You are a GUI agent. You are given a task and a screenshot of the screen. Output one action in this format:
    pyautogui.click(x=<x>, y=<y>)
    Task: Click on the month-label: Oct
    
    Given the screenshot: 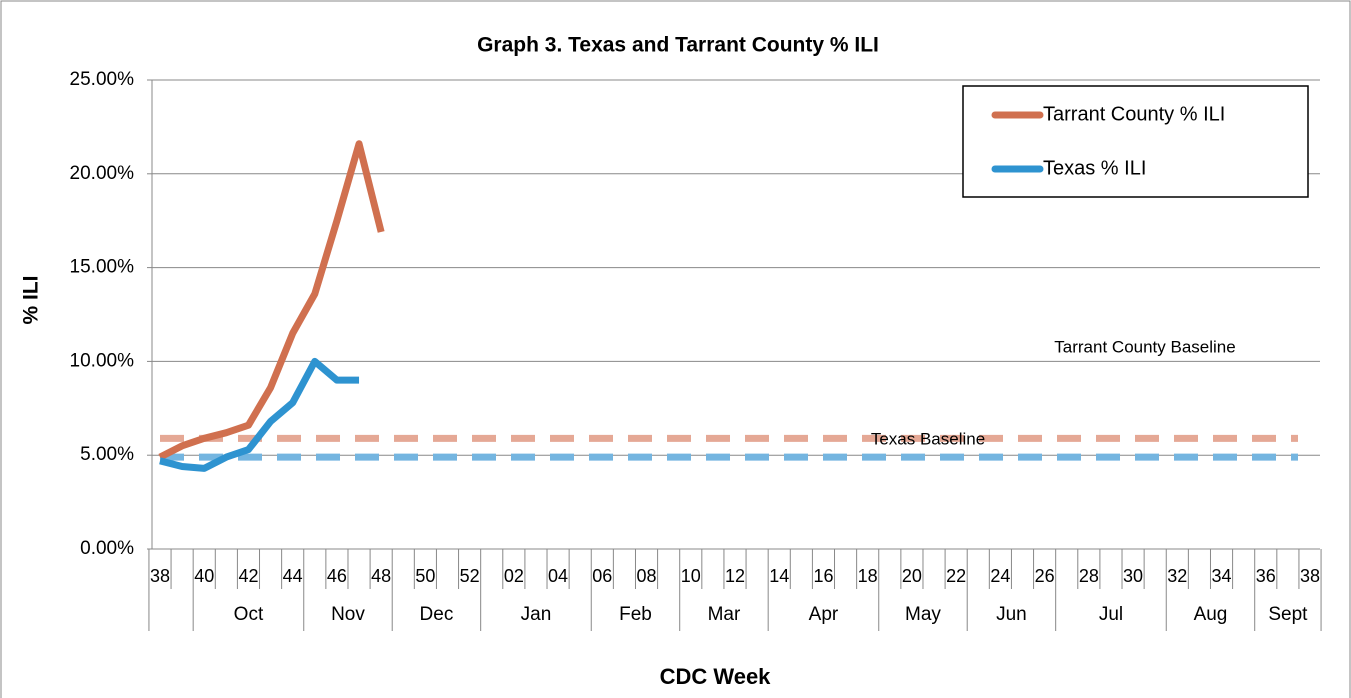 What is the action you would take?
    pyautogui.click(x=249, y=614)
    